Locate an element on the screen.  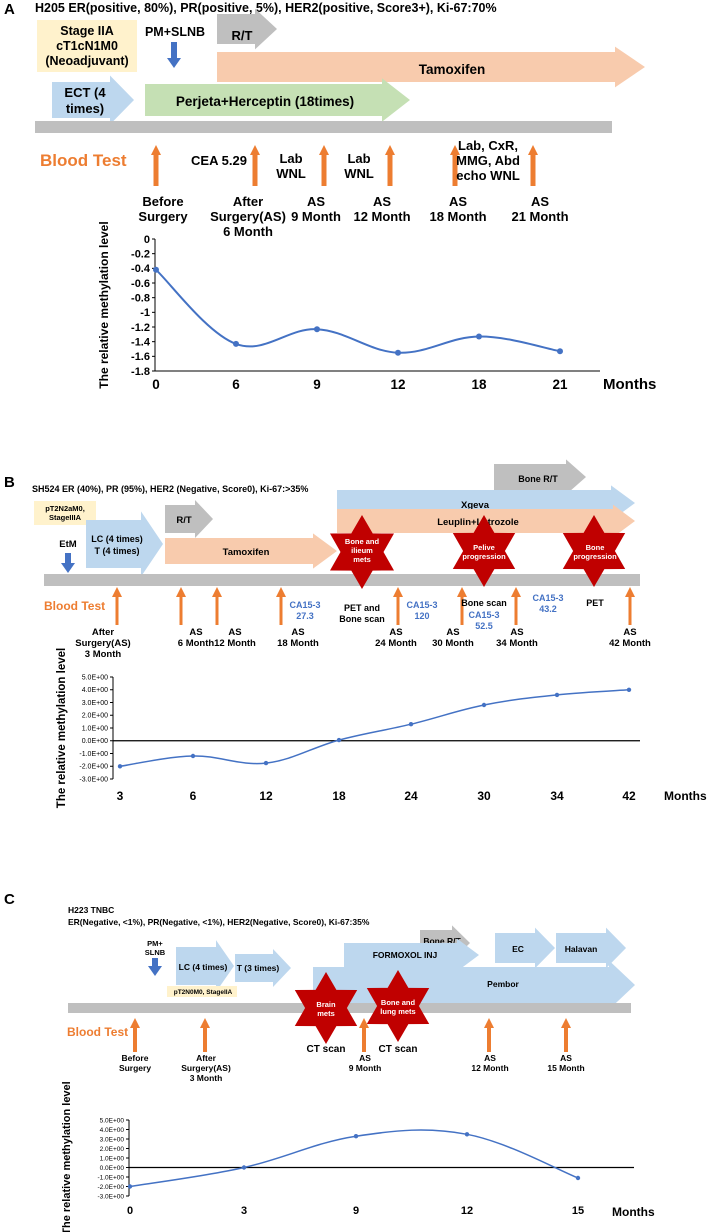
timepoint-label: Surgery is located at coordinates (163, 216).